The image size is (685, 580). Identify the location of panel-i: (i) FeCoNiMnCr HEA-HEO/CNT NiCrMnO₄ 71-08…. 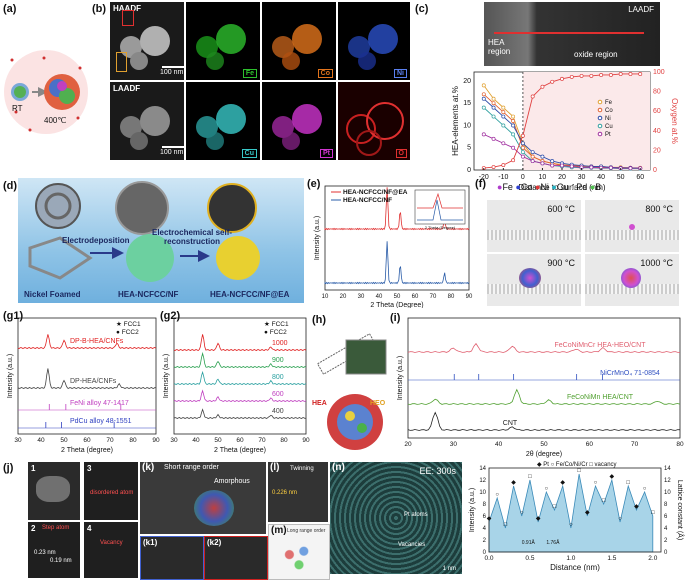
(537, 386).